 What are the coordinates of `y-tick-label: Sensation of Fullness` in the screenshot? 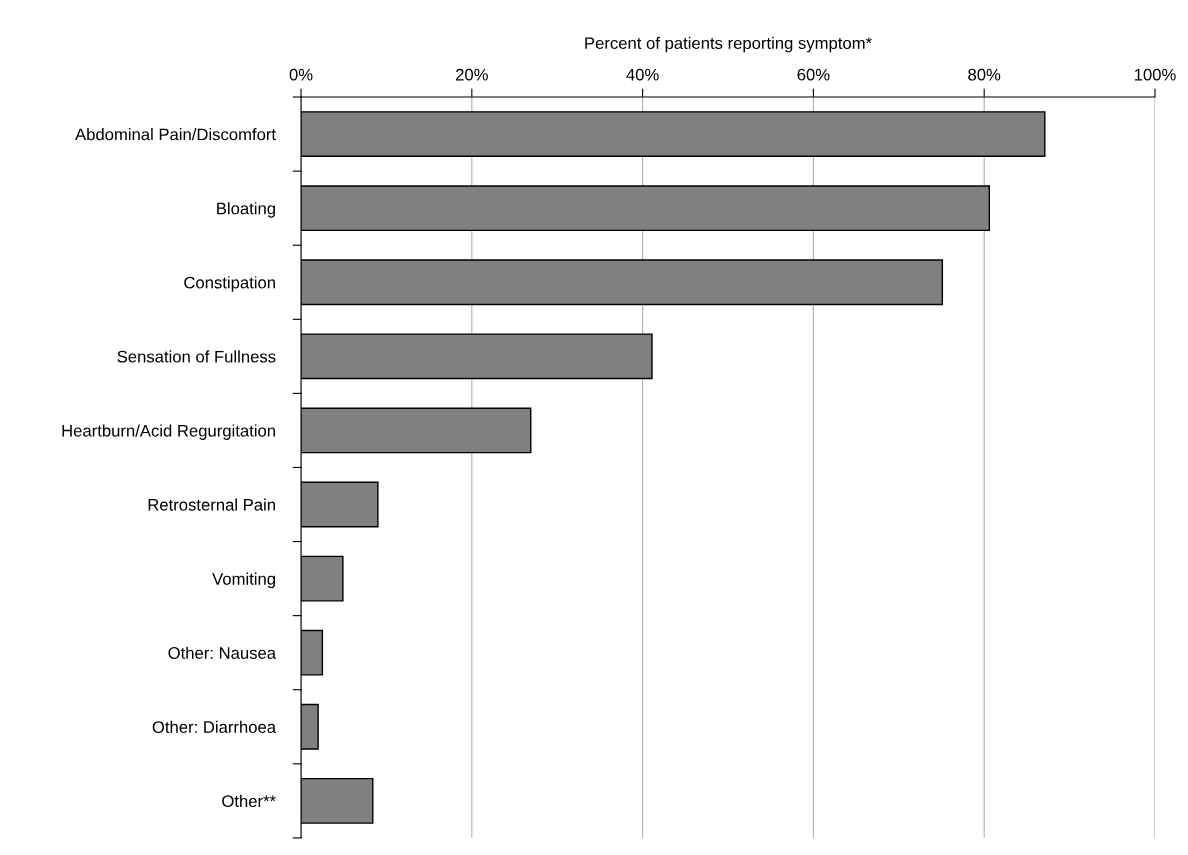 It's located at (196, 356).